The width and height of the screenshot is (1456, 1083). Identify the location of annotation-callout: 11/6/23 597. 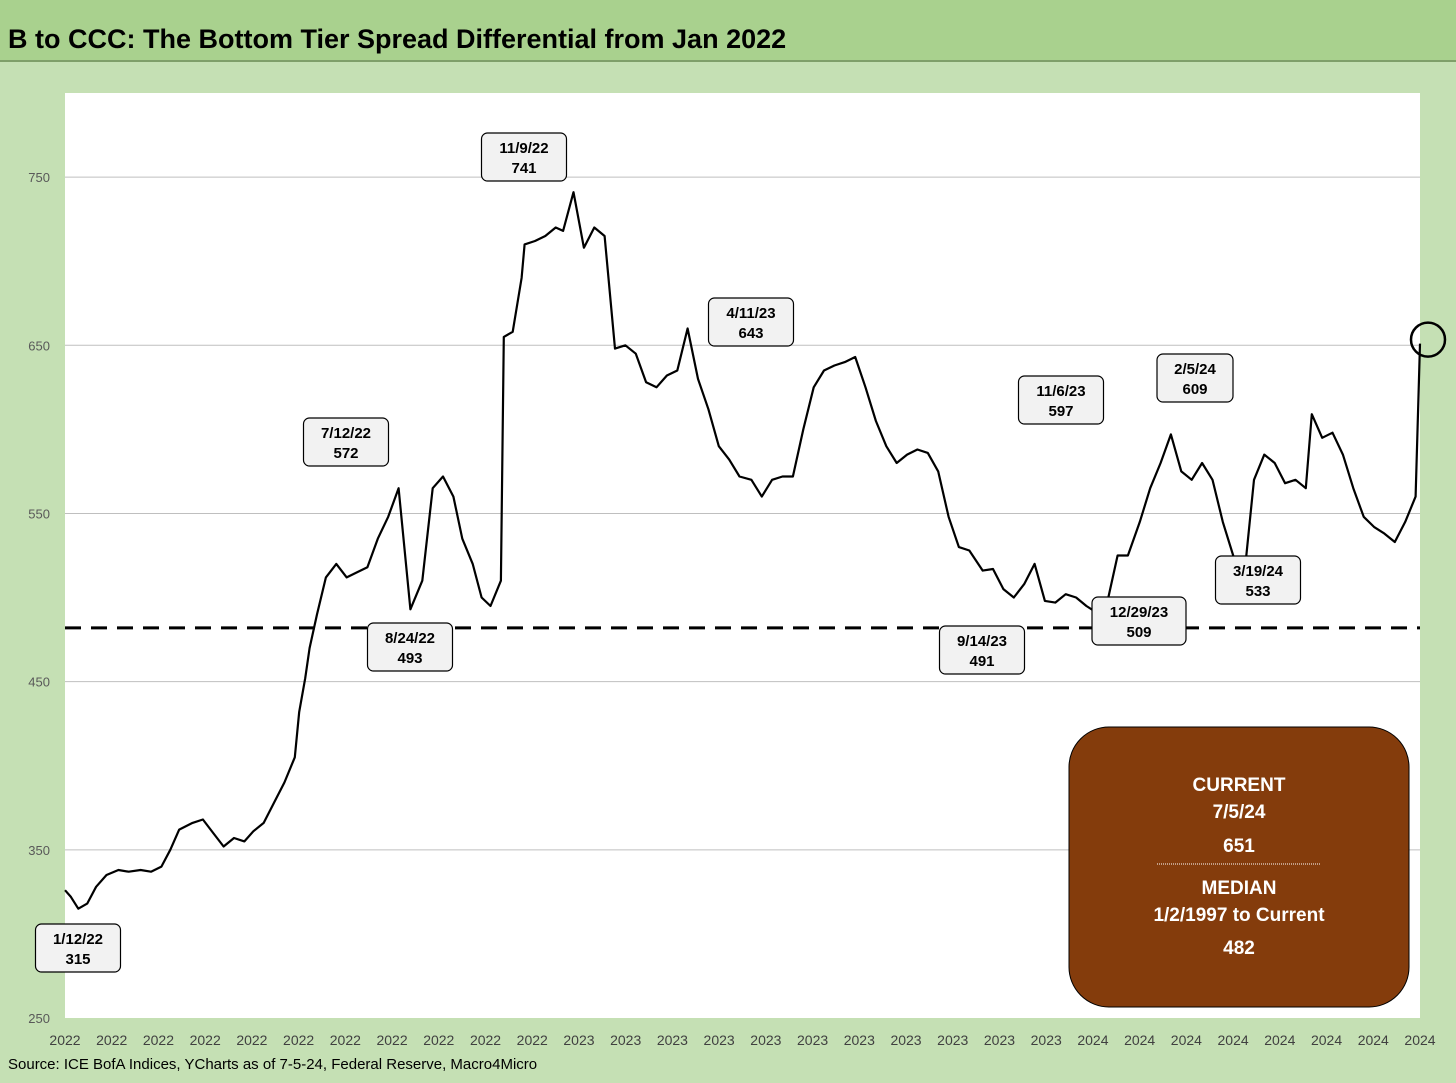
(1061, 400).